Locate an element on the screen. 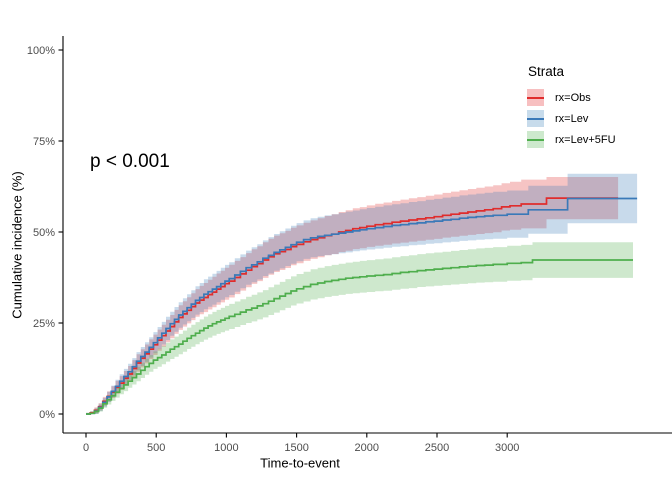  y-tick-label: 0% is located at coordinates (47, 415).